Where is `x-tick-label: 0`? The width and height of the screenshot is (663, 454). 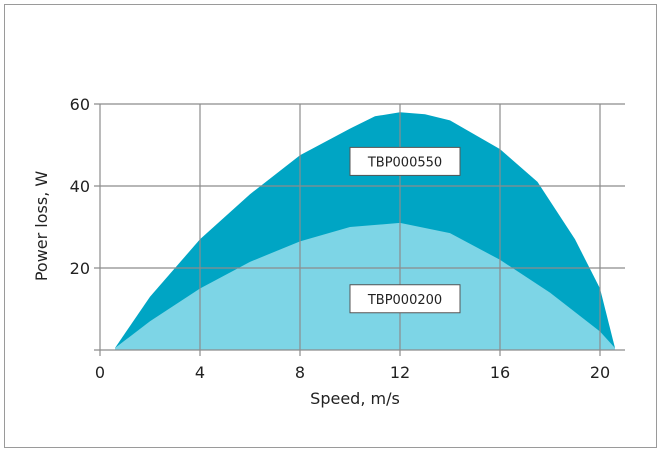
x-tick-label: 0 is located at coordinates (100, 372).